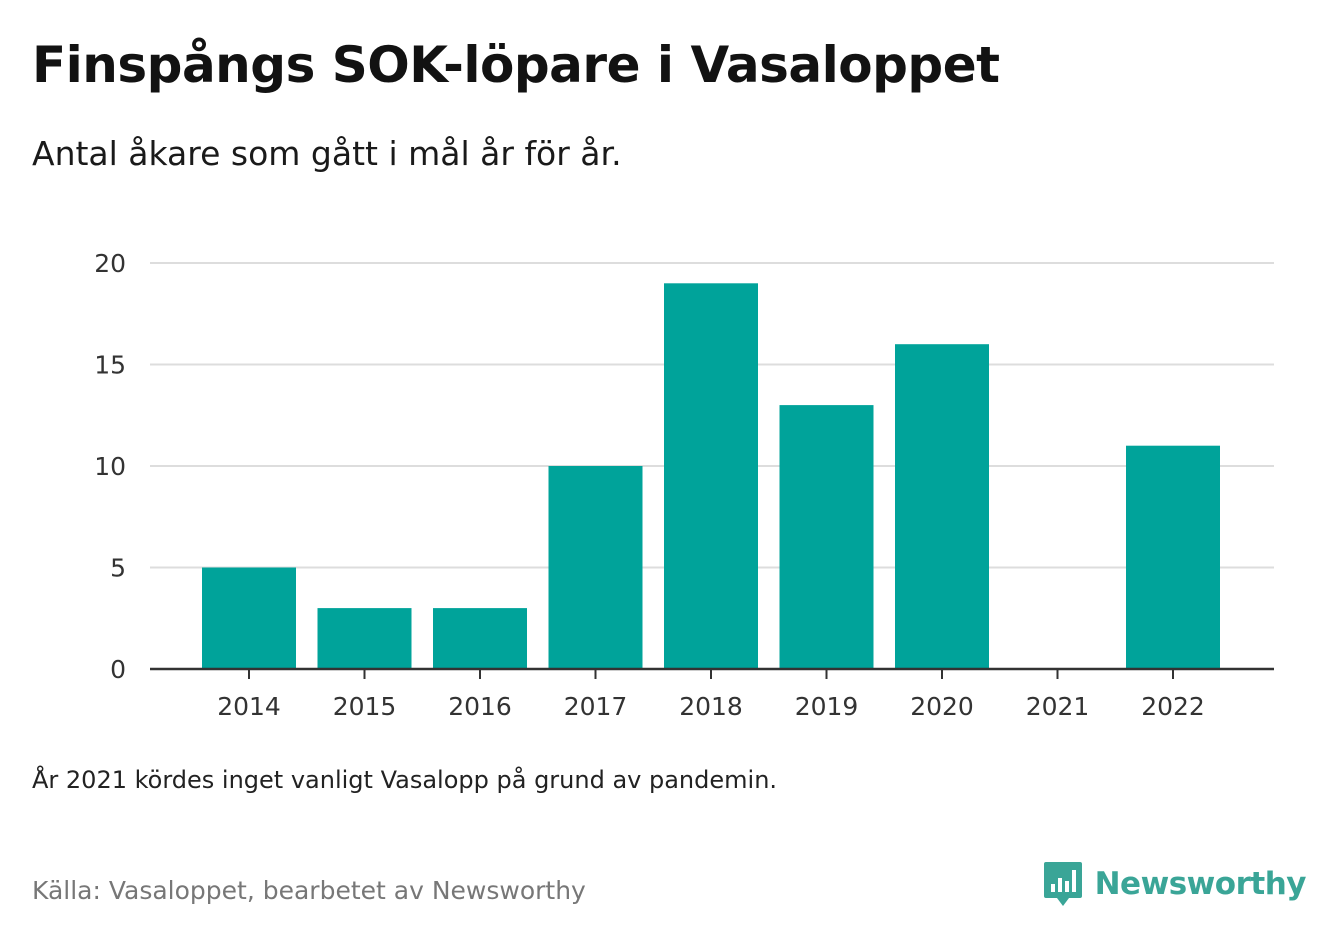  What do you see at coordinates (942, 706) in the screenshot?
I see `x-tick-label: 2020` at bounding box center [942, 706].